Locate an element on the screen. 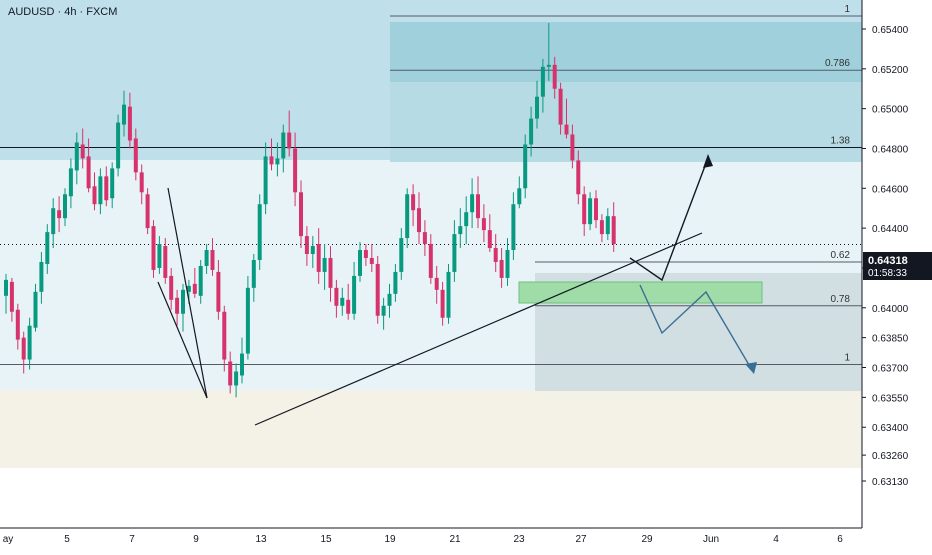 The image size is (932, 555). x-tick-label: 9 is located at coordinates (196, 539).